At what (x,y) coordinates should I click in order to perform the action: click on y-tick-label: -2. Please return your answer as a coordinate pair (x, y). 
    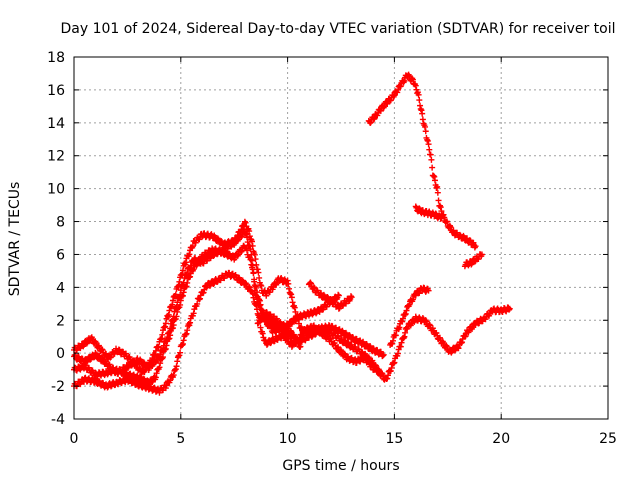
    Looking at the image, I should click on (58, 387).